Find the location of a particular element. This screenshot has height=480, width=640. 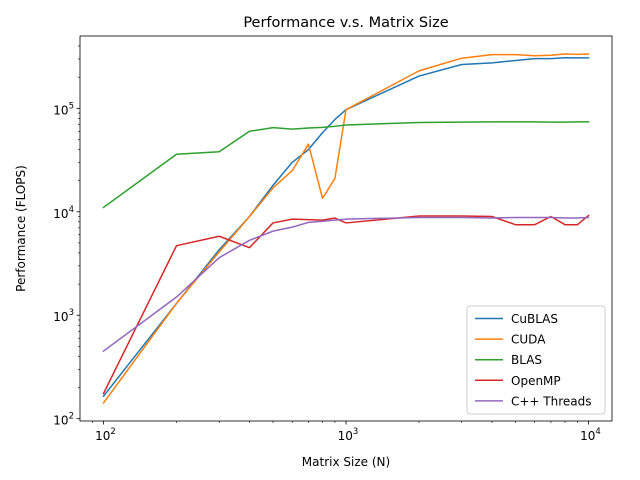

x-axis-label: Matrix Size (N) is located at coordinates (346, 462).